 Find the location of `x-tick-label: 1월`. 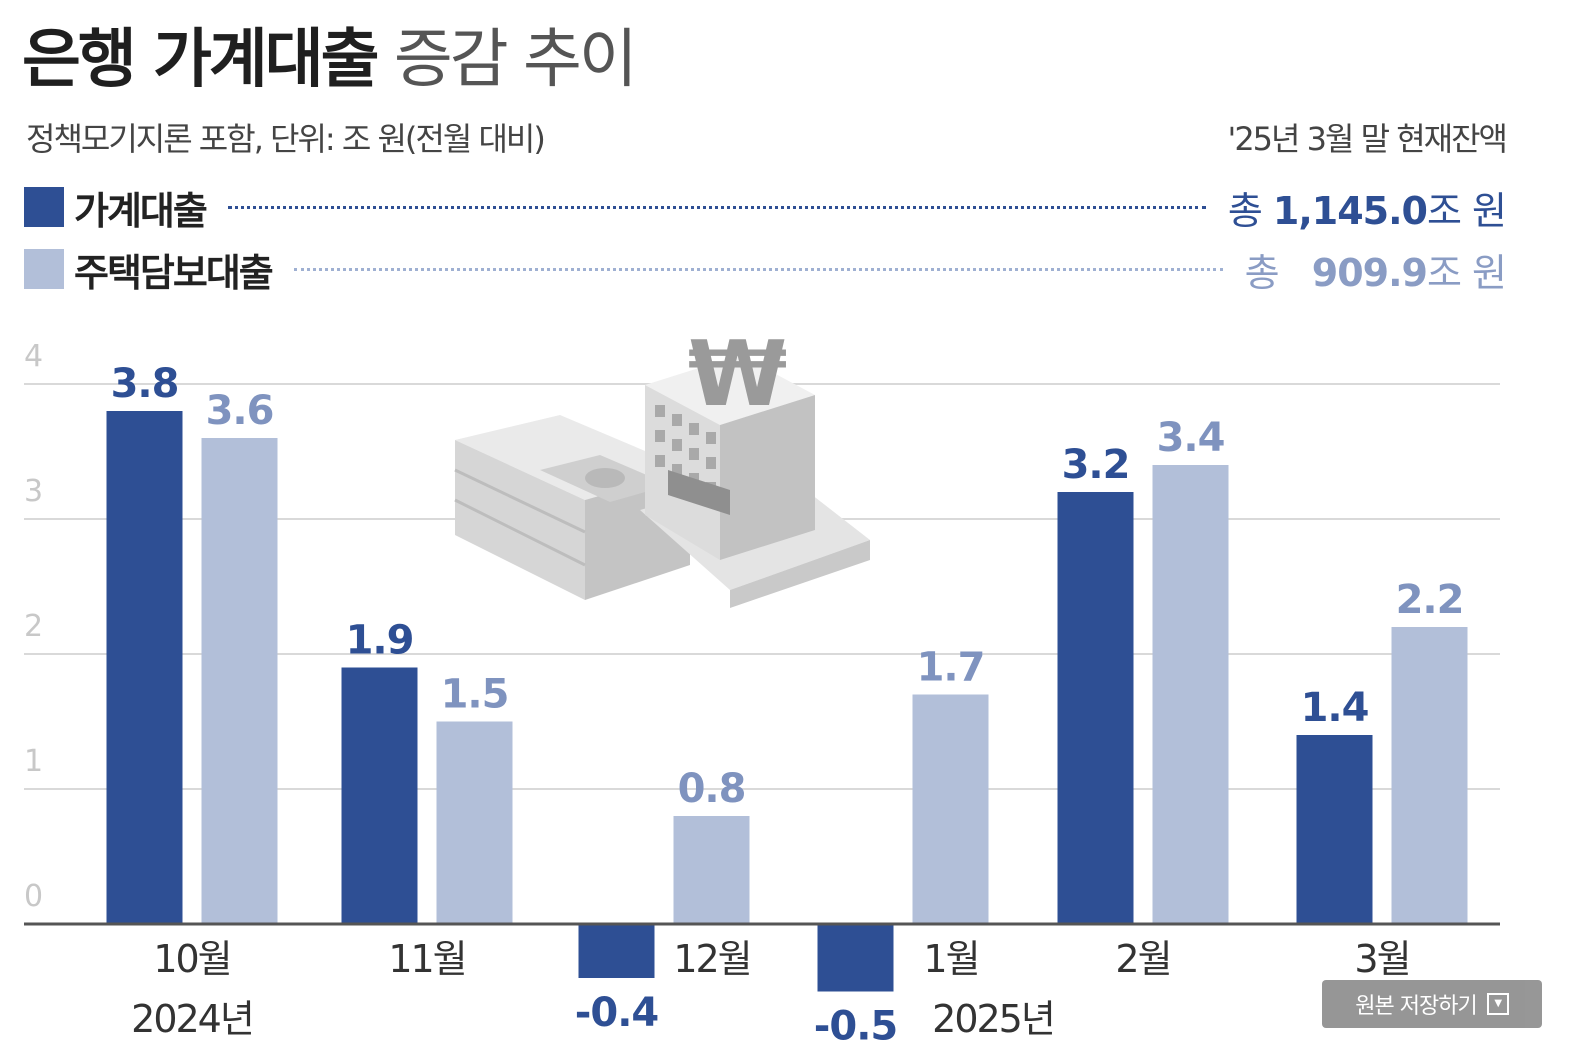

x-tick-label: 1월 is located at coordinates (950, 959).